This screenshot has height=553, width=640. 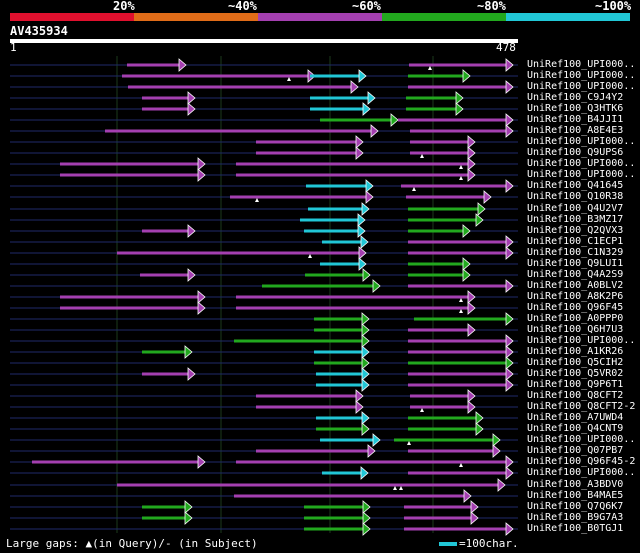 What do you see at coordinates (575, 528) in the screenshot?
I see `hit-label: UniRef100_B0TGJ1` at bounding box center [575, 528].